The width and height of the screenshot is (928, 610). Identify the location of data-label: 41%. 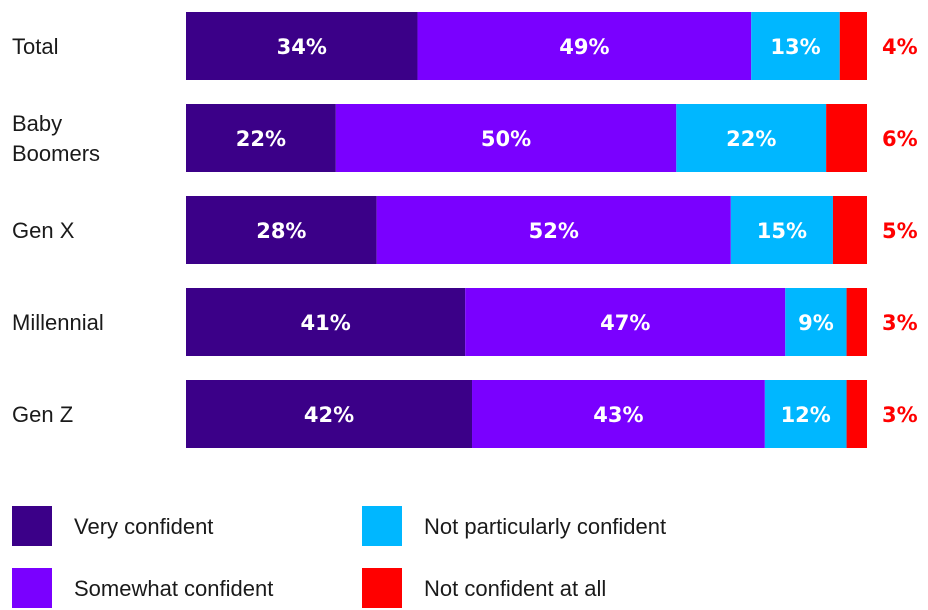
(325, 323).